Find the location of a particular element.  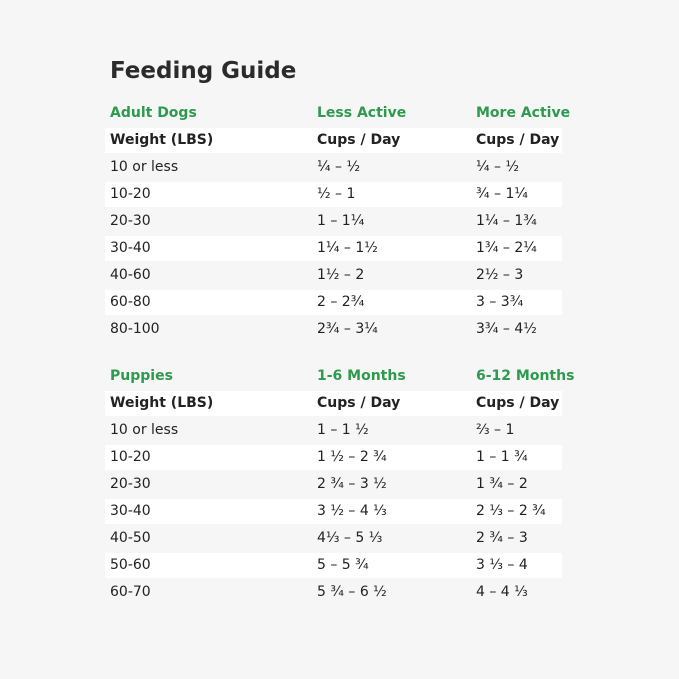

table-row: 10-20 1 ½ – 2 ¾ 1 – 1 ¾ is located at coordinates (333, 457).